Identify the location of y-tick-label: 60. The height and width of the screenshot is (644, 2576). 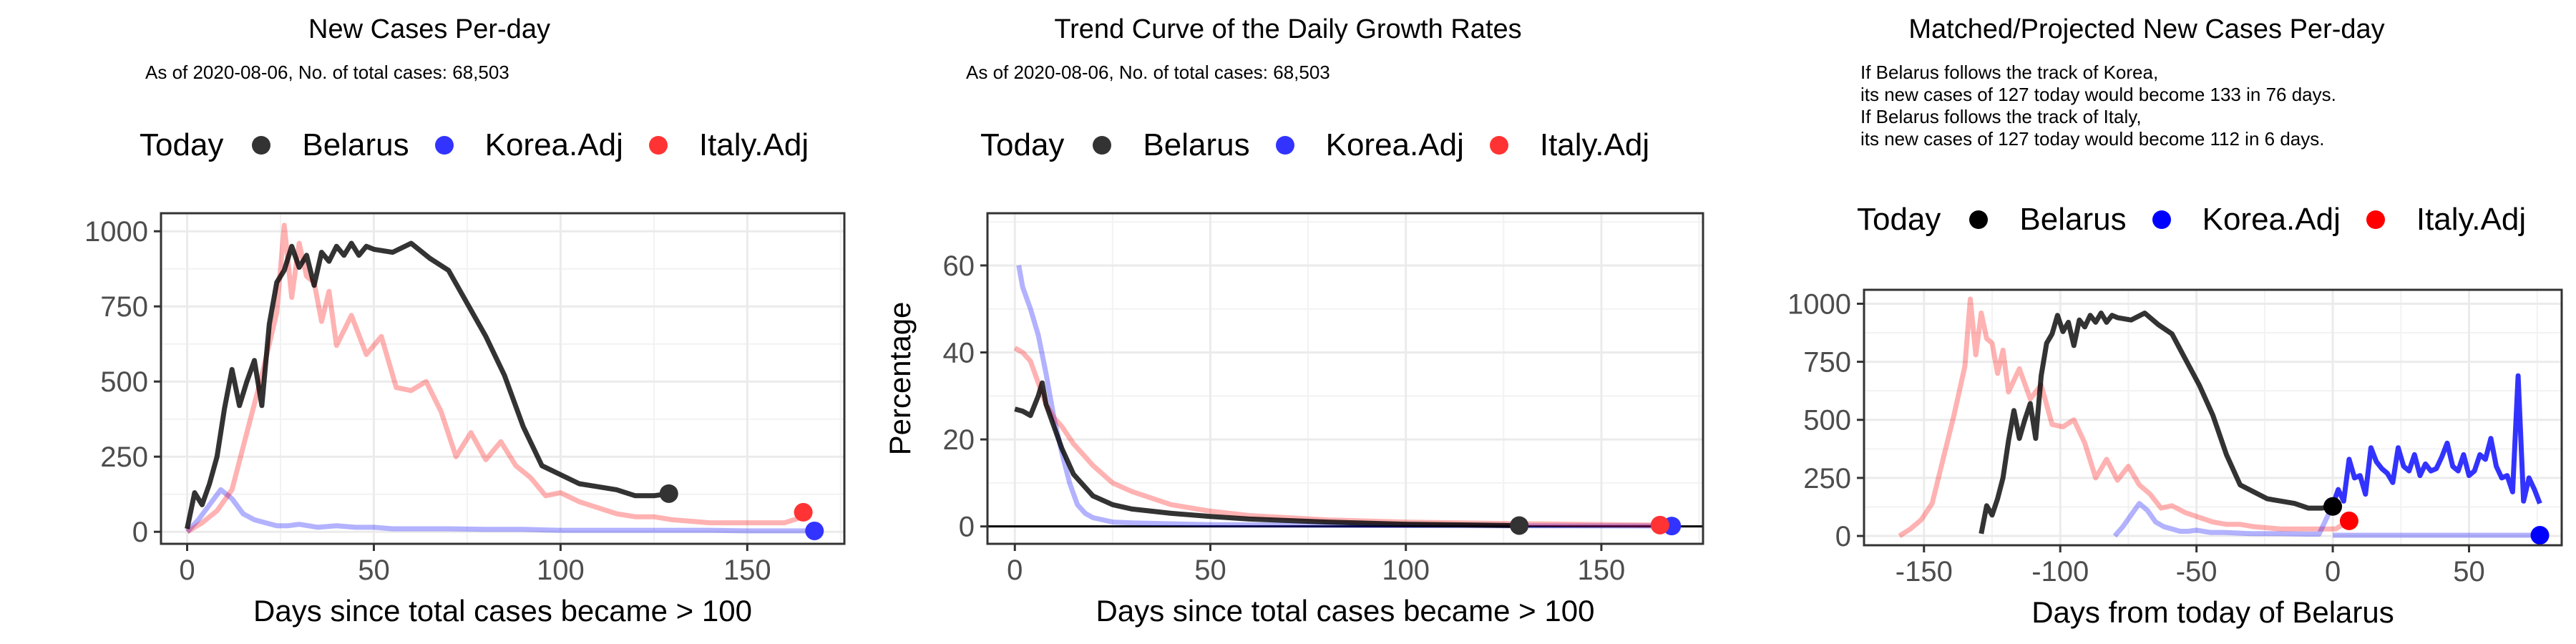
(959, 266).